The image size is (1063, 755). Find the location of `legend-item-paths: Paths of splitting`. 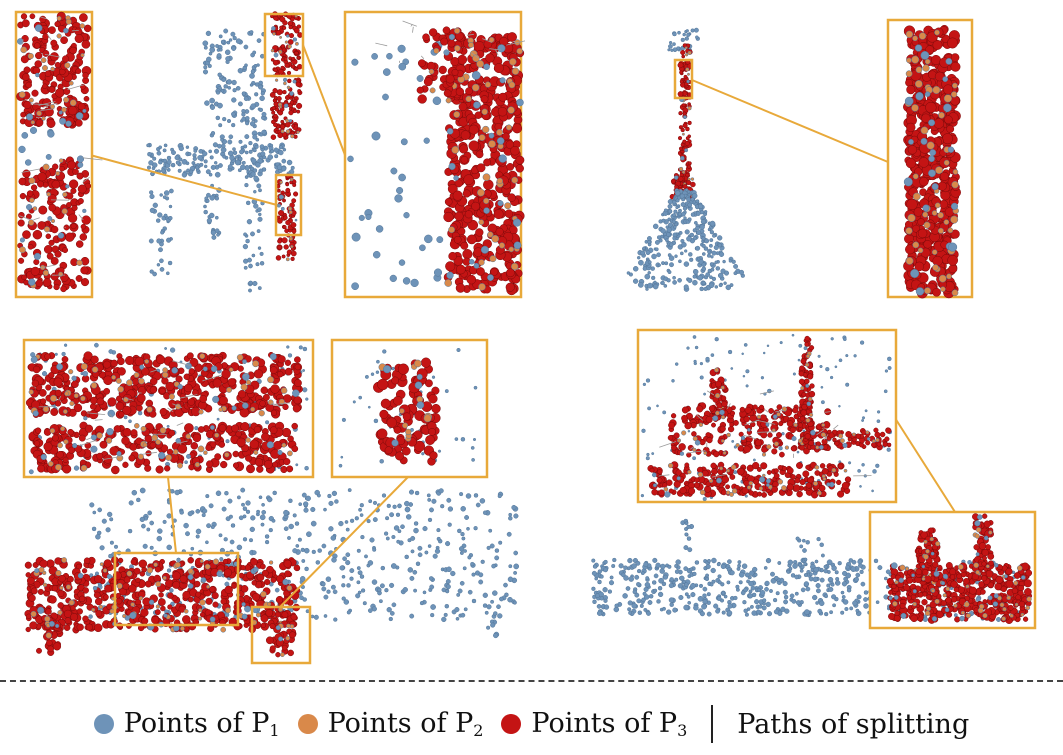

legend-item-paths: Paths of splitting is located at coordinates (853, 724).